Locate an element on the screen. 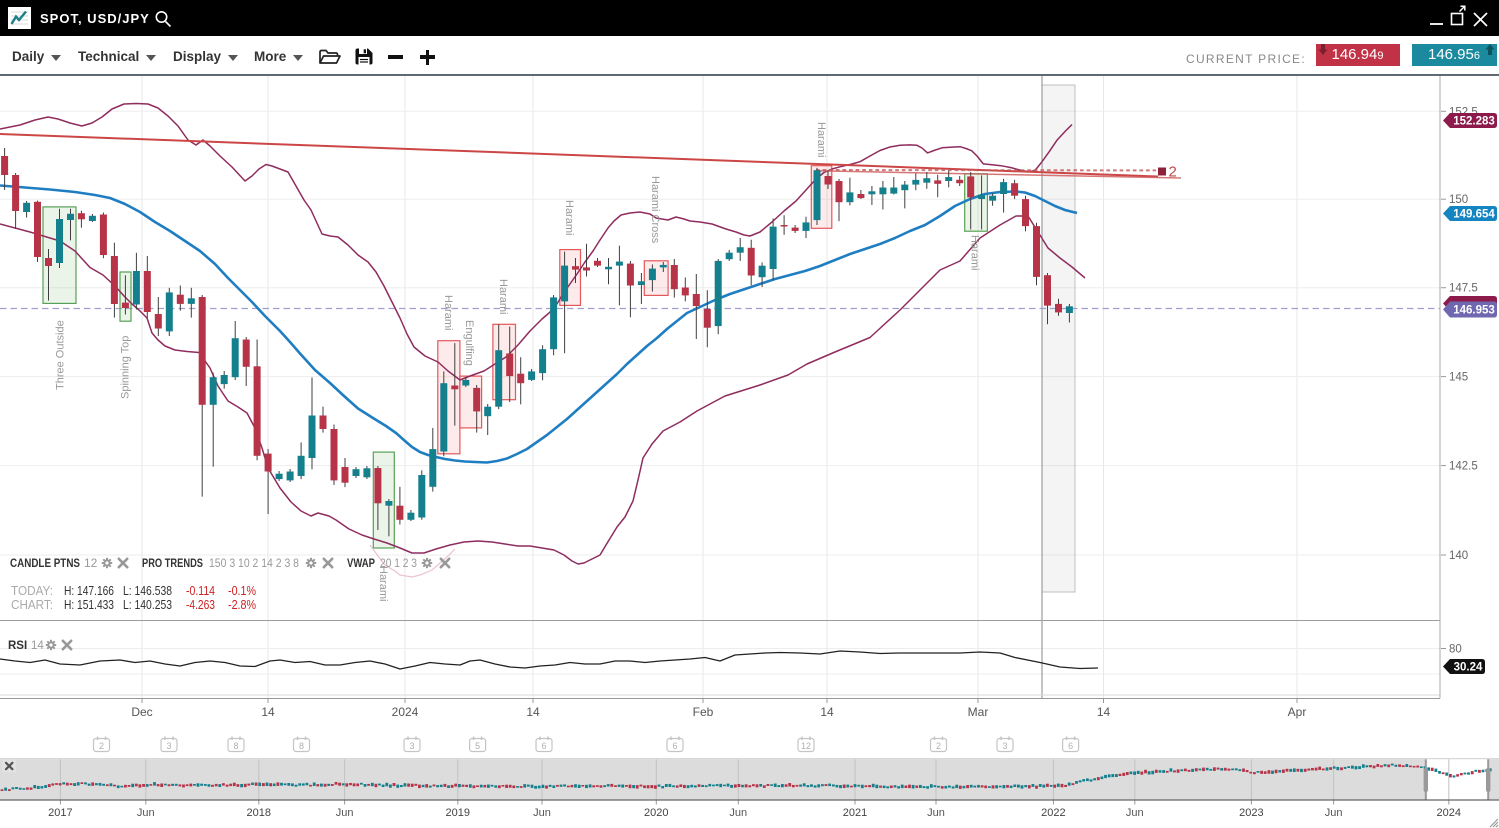 Image resolution: width=1499 pixels, height=828 pixels. svg-text: Dec is located at coordinates (141, 712).